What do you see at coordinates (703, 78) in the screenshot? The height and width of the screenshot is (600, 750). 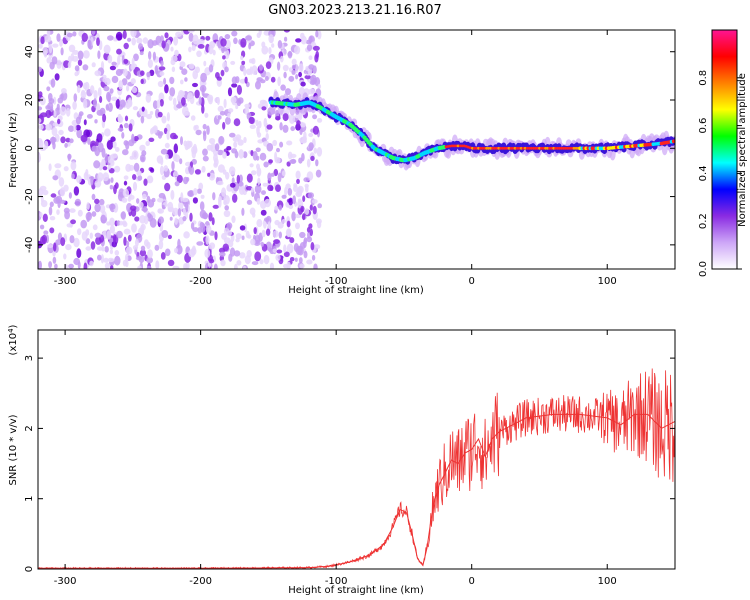 I see `colorbar-tick-label: 0.8` at bounding box center [703, 78].